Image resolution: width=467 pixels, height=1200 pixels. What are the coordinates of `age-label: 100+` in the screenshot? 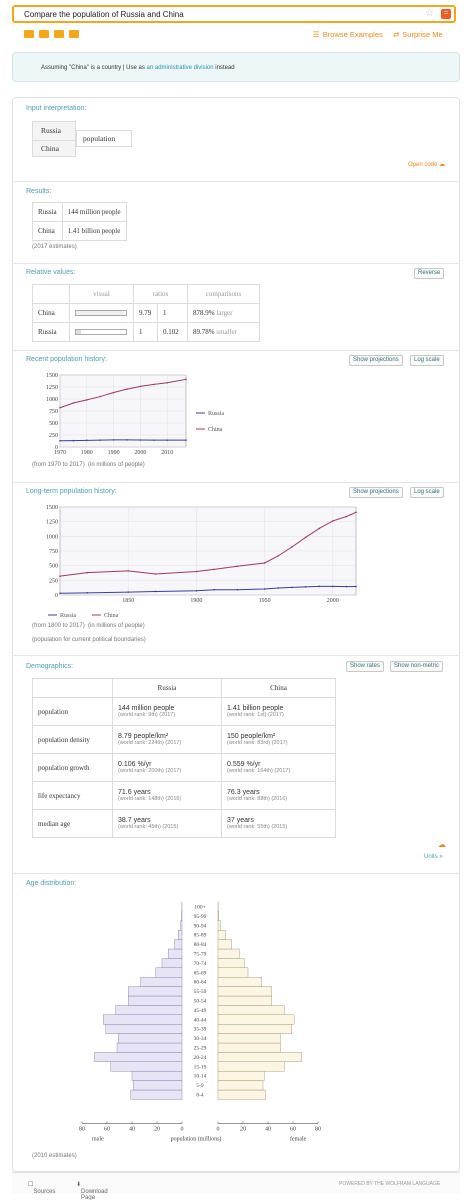 It's located at (199, 908).